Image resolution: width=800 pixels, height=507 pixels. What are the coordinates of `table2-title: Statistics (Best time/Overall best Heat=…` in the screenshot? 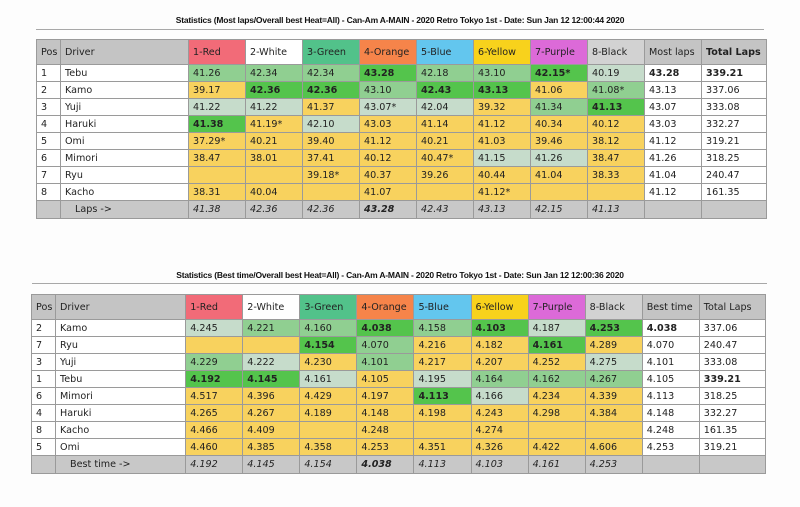 It's located at (400, 275).